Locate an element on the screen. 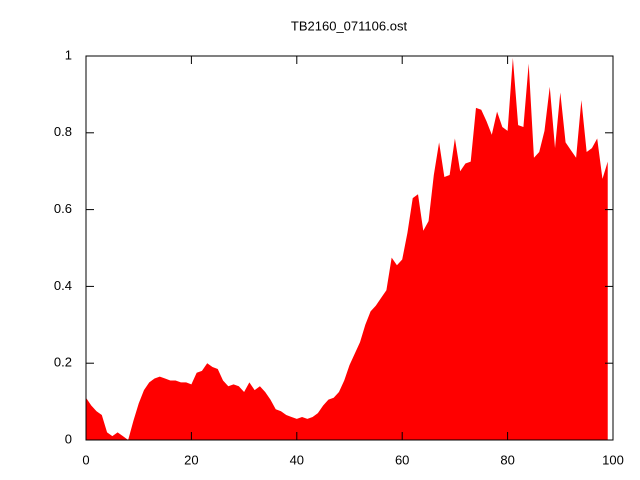  y-tick-label: 1 is located at coordinates (68, 54).